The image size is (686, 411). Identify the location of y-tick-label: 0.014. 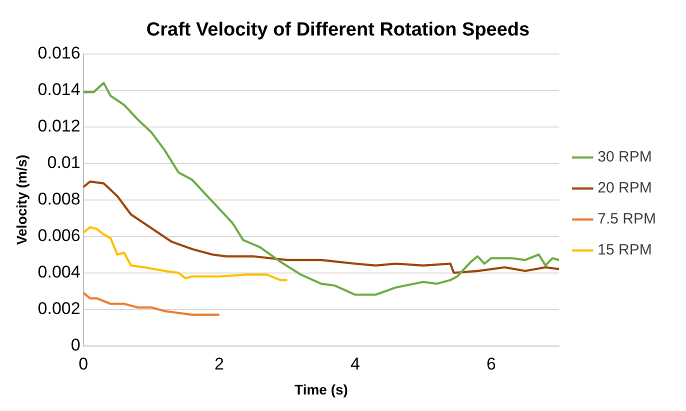
(59, 89).